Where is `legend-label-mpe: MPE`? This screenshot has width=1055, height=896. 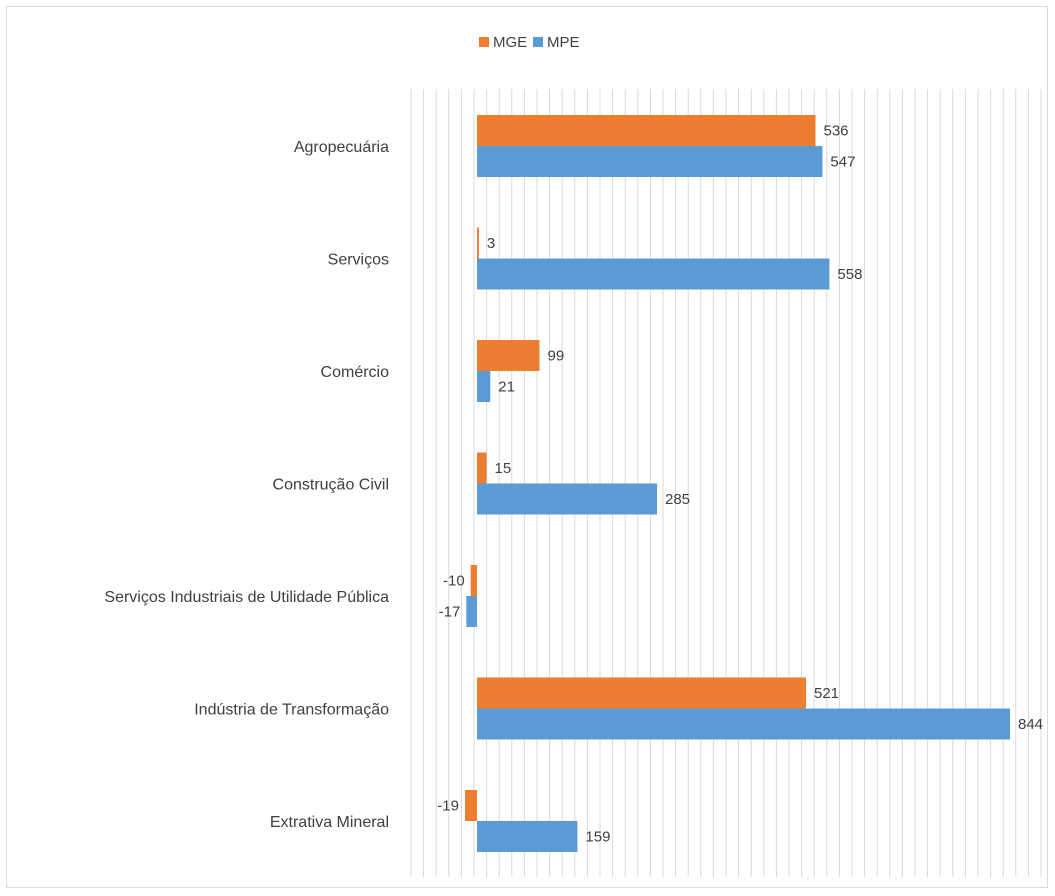
legend-label-mpe: MPE is located at coordinates (563, 42).